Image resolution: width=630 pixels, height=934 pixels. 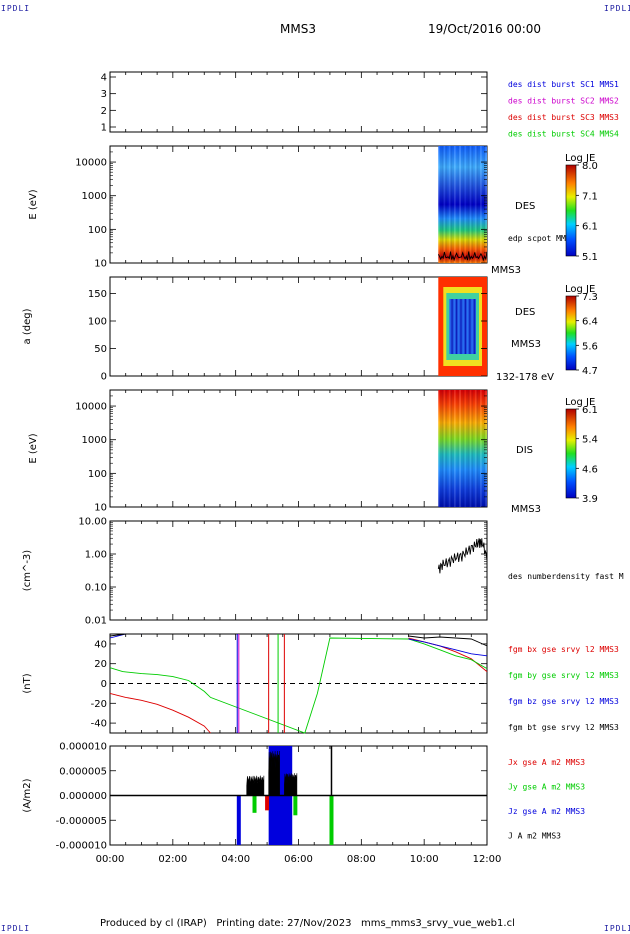 What do you see at coordinates (274, 773) in the screenshot?
I see `j-total-burst` at bounding box center [274, 773].